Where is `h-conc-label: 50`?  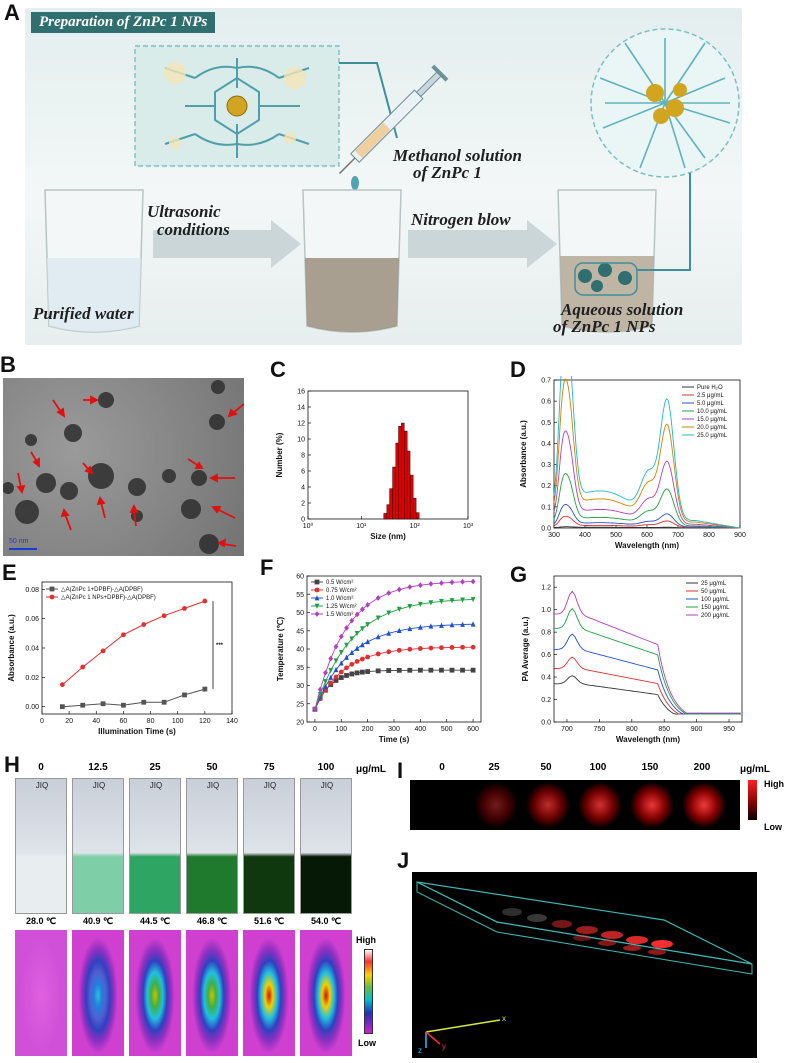 h-conc-label: 50 is located at coordinates (212, 767).